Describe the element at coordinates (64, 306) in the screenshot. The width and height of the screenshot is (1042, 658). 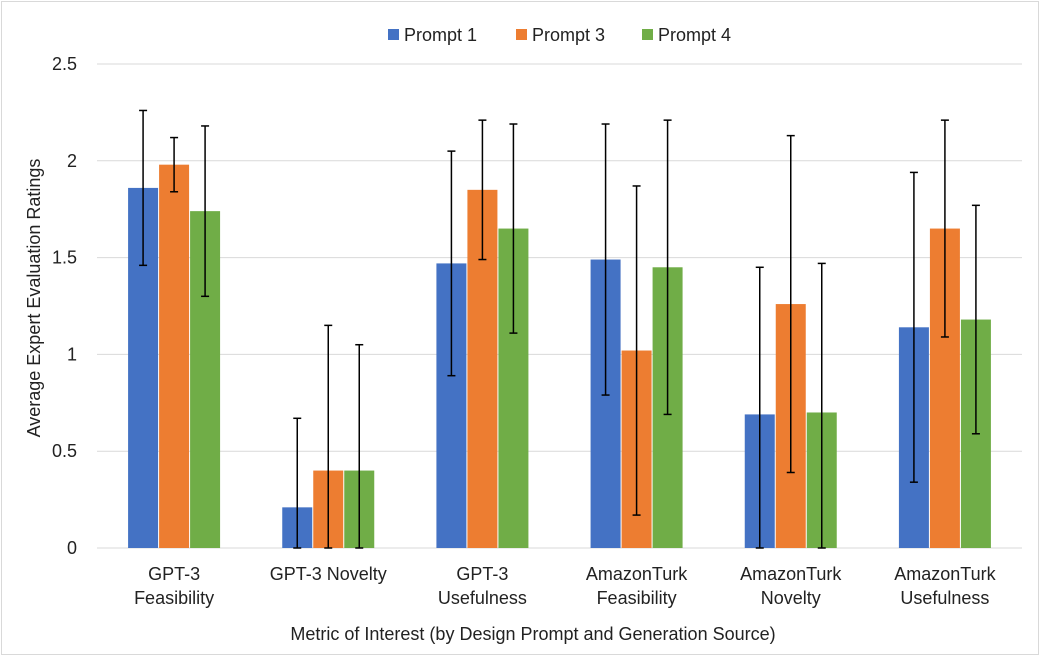
I see `y-tick-labels: 0 0.5 1 1.5 2 2.5` at that location.